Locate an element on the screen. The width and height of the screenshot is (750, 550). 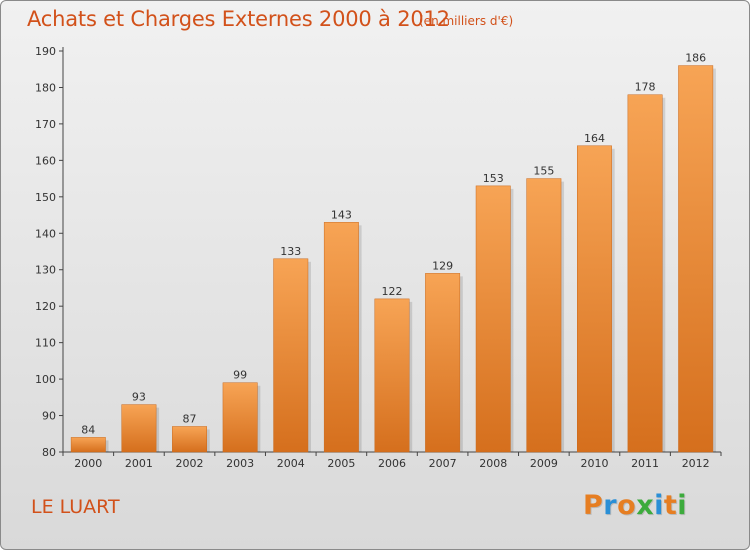
y-tick-label: 130 is located at coordinates (45, 270).